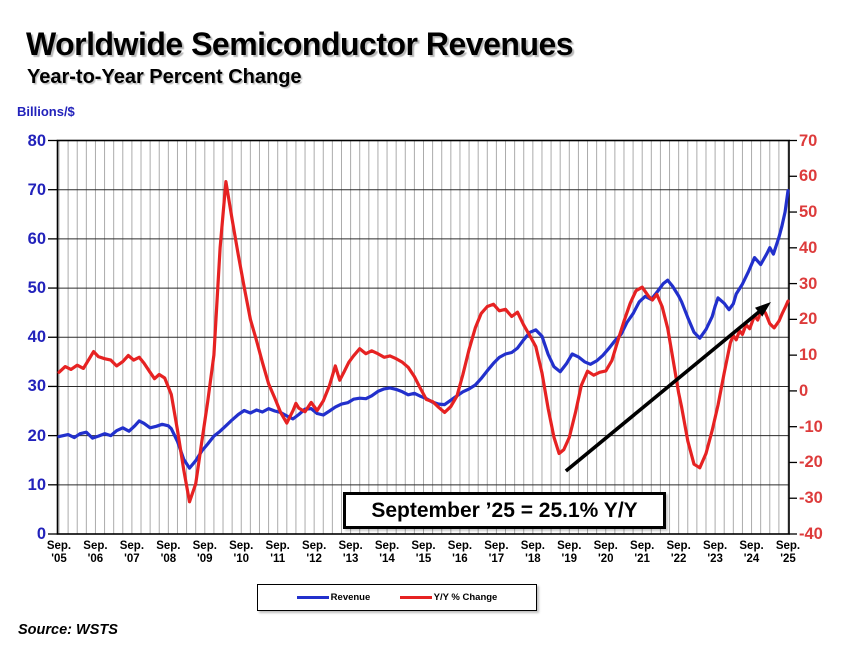 This screenshot has width=851, height=649. What do you see at coordinates (312, 597) in the screenshot?
I see `revenue-line-swatch` at bounding box center [312, 597].